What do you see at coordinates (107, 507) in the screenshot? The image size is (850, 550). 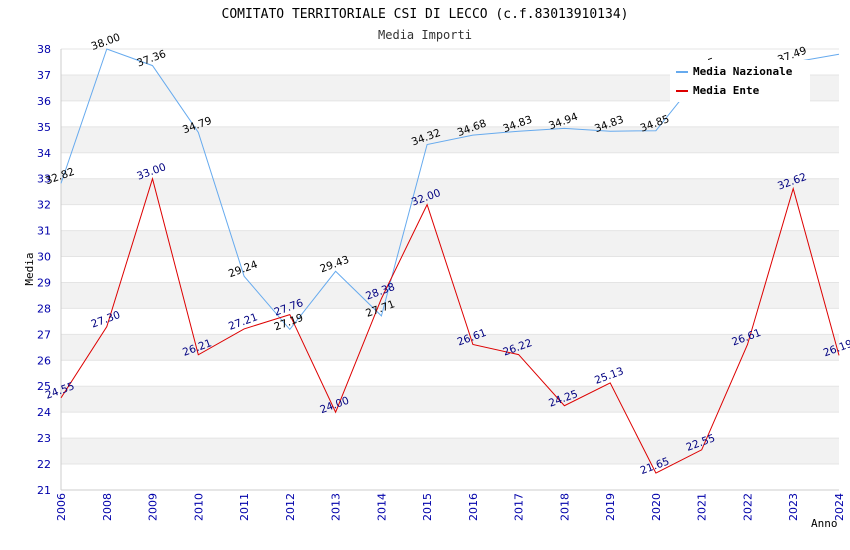 I see `x-tick-label: 2008` at bounding box center [107, 507].